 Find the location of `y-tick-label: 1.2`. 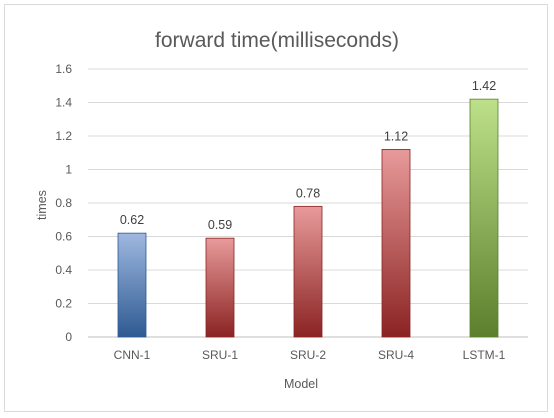

y-tick-label: 1.2 is located at coordinates (63, 136).